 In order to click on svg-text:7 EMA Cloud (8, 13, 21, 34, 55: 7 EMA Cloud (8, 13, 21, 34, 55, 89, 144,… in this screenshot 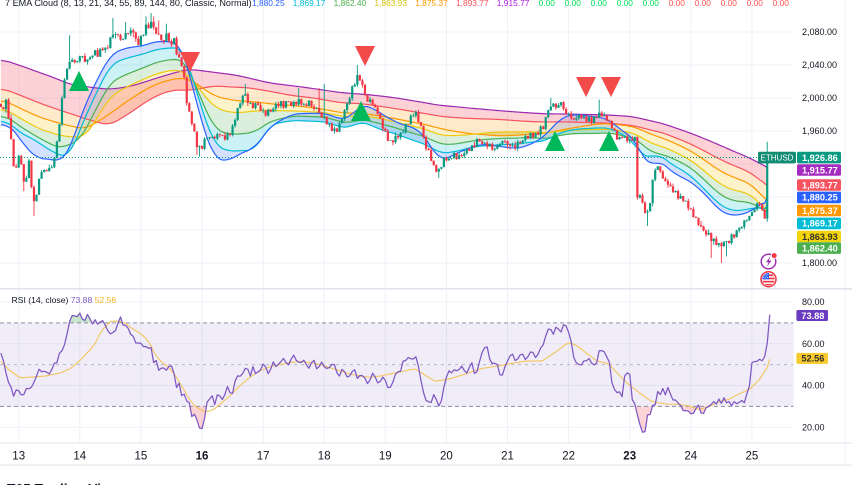, I will do `click(397, 4)`.